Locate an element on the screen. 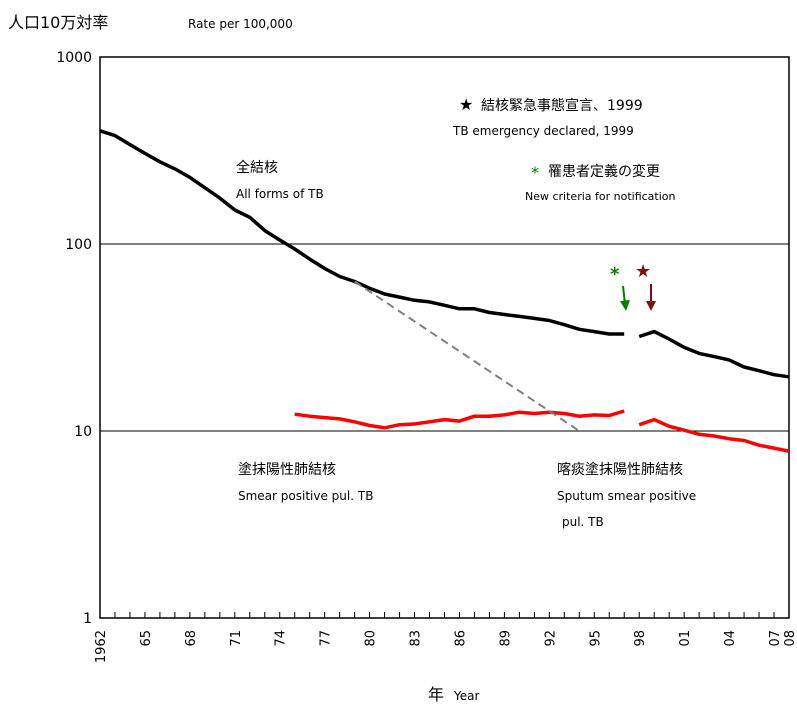  x-tick-label: 80 is located at coordinates (371, 638).